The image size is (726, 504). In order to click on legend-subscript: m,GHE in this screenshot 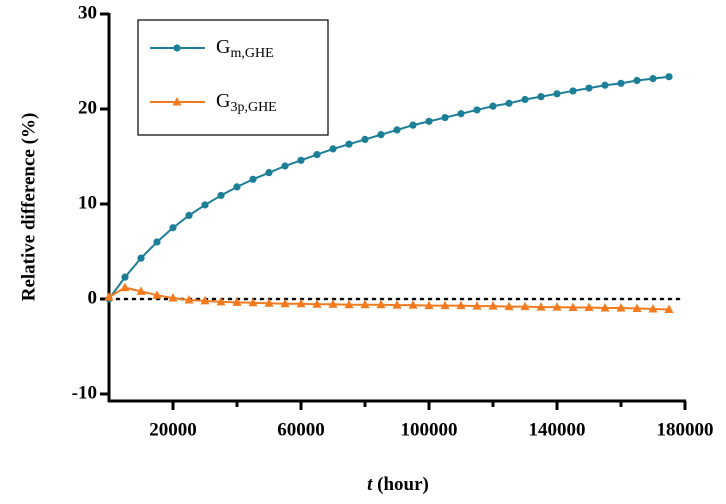, I will do `click(251, 53)`.